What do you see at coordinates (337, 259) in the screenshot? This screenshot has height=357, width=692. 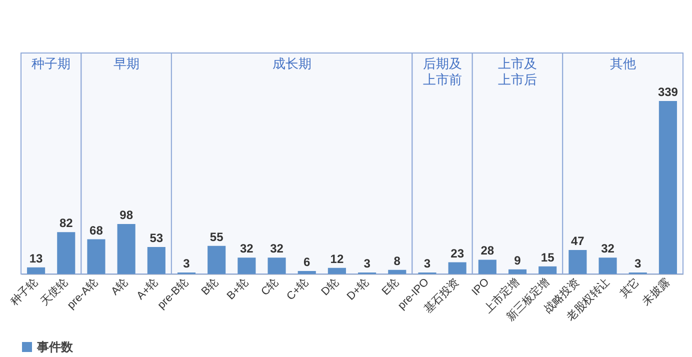 I see `data-label: 12` at bounding box center [337, 259].